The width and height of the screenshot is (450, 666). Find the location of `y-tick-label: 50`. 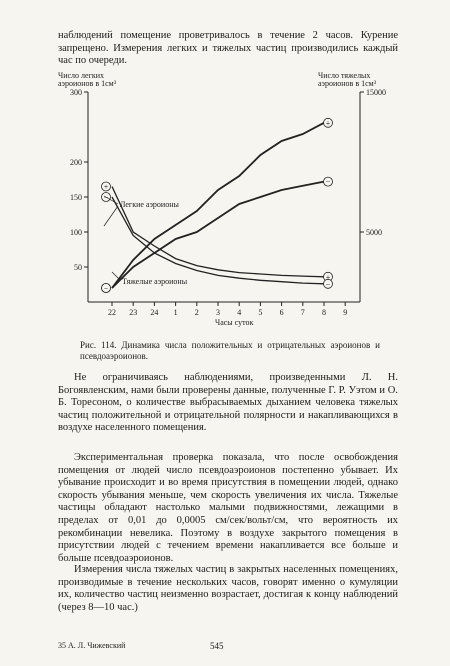

y-tick-label: 50 is located at coordinates (78, 267).